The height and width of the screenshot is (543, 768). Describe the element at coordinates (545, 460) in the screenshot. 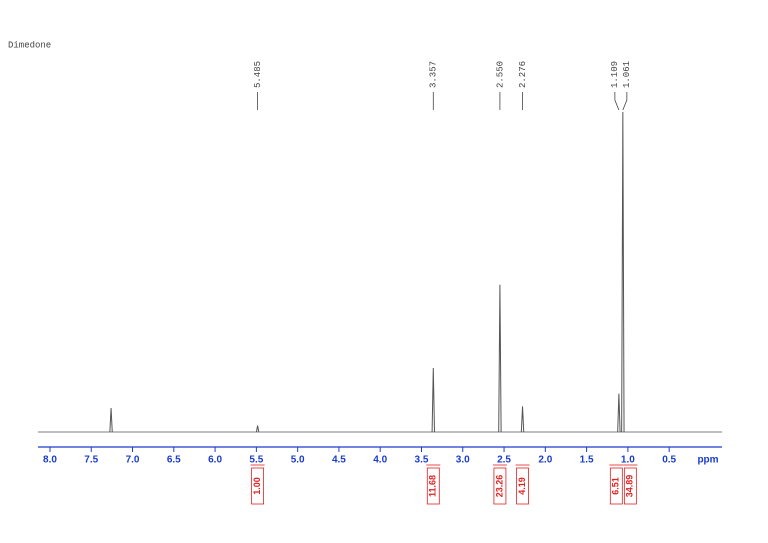

I see `x-tick-label: 2.0` at that location.